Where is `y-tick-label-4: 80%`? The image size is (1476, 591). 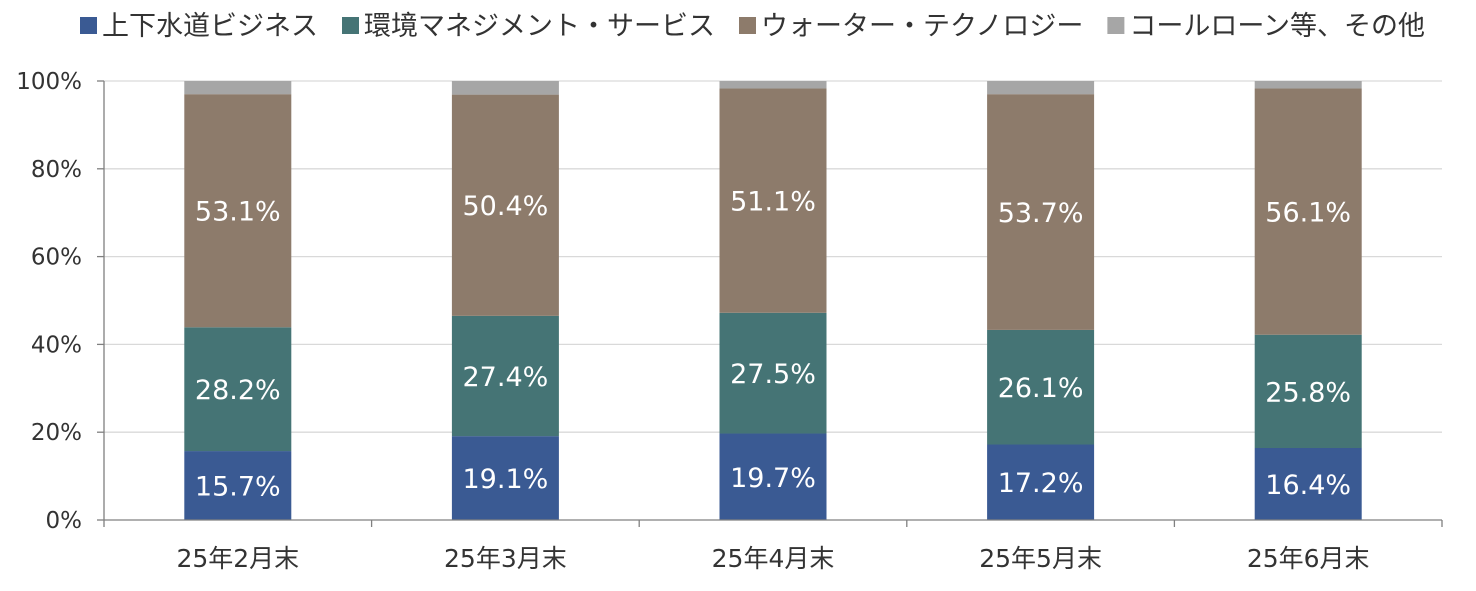
y-tick-label-4: 80% is located at coordinates (56, 170).